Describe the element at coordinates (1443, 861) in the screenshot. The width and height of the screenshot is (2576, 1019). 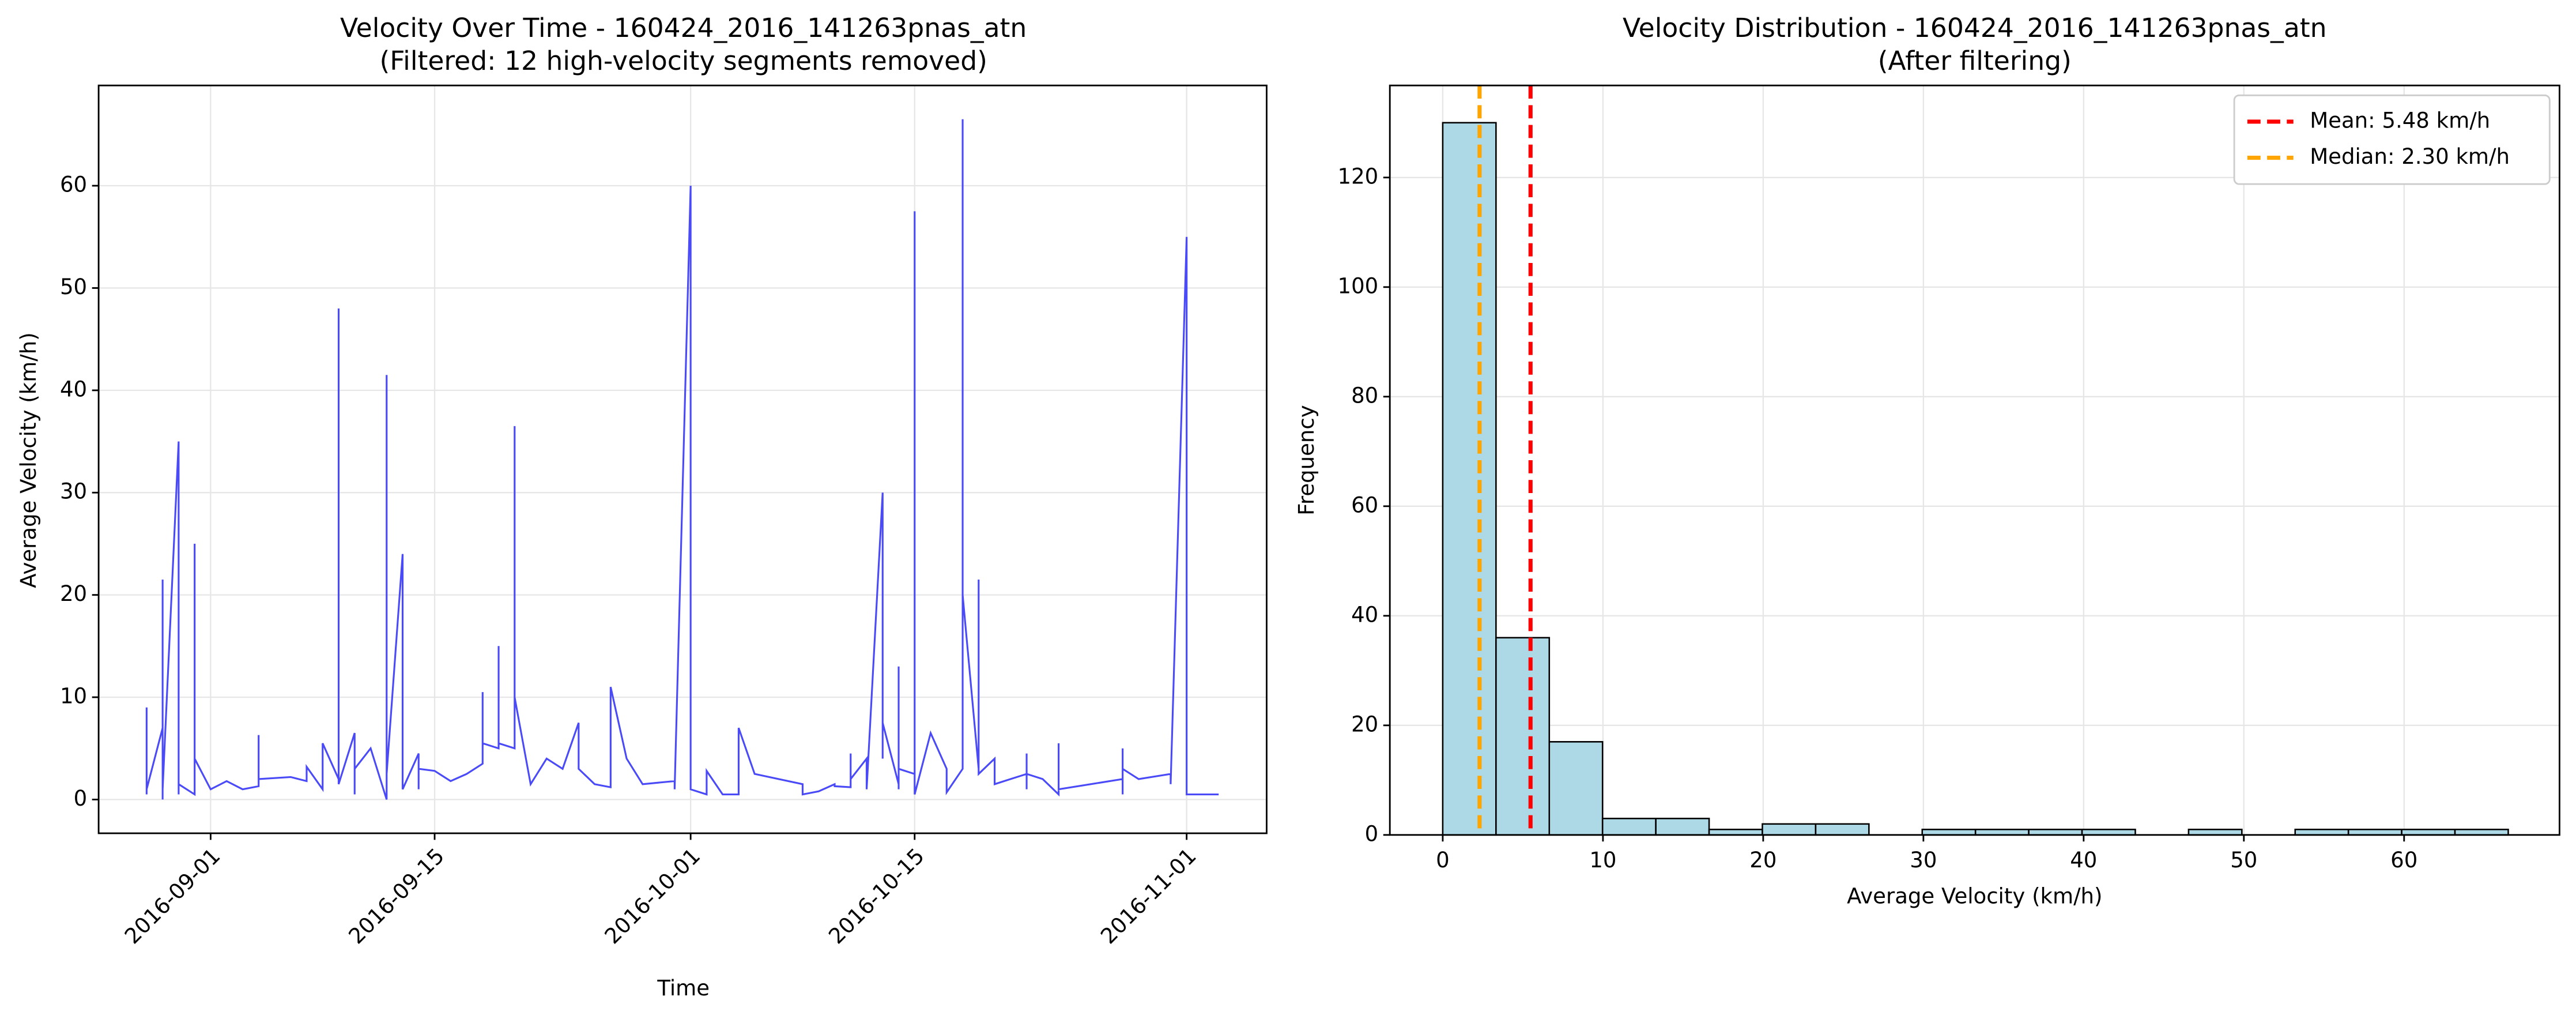
I see `x-tick-label: 0` at that location.